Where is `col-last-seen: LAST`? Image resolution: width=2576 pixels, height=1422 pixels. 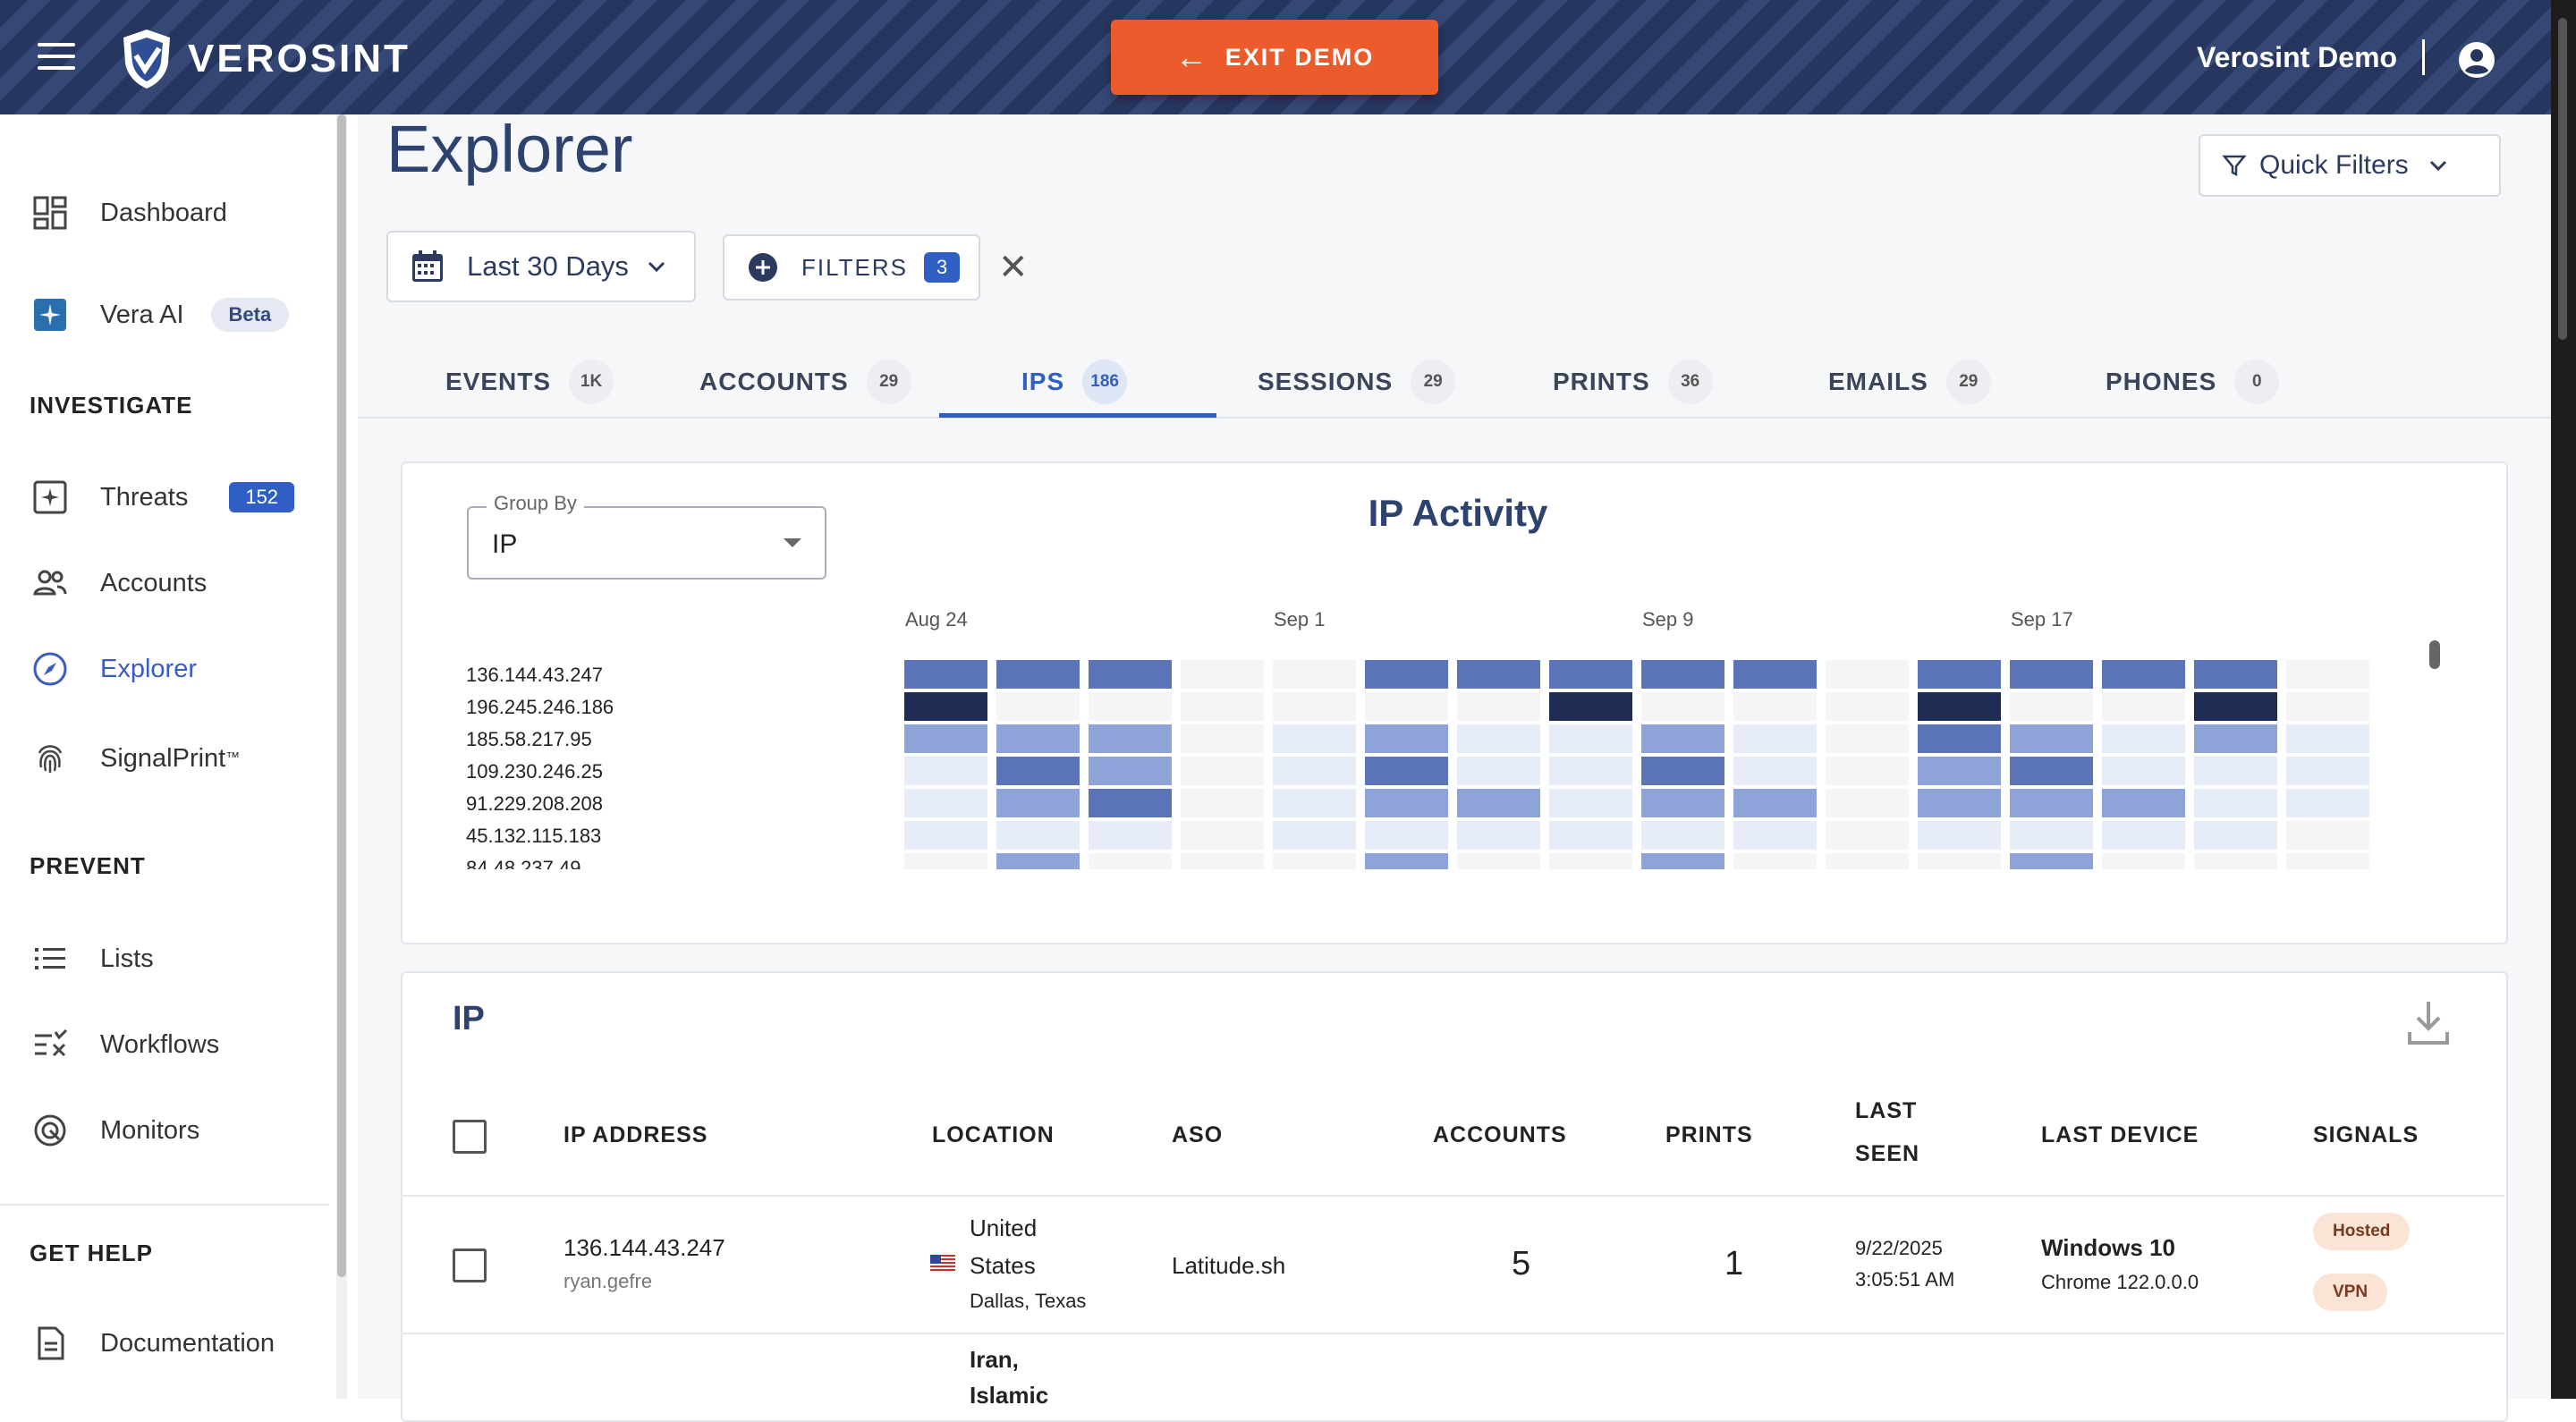 col-last-seen: LAST is located at coordinates (1886, 1110).